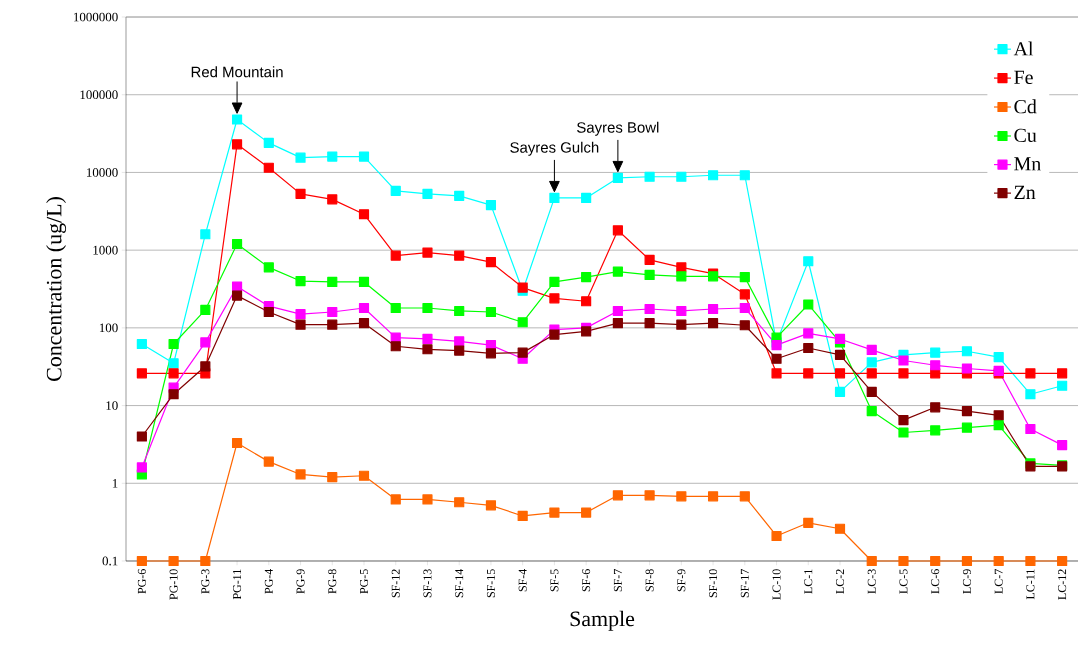 This screenshot has width=1083, height=658. What do you see at coordinates (105, 250) in the screenshot?
I see `y-tick-label: 1000` at bounding box center [105, 250].